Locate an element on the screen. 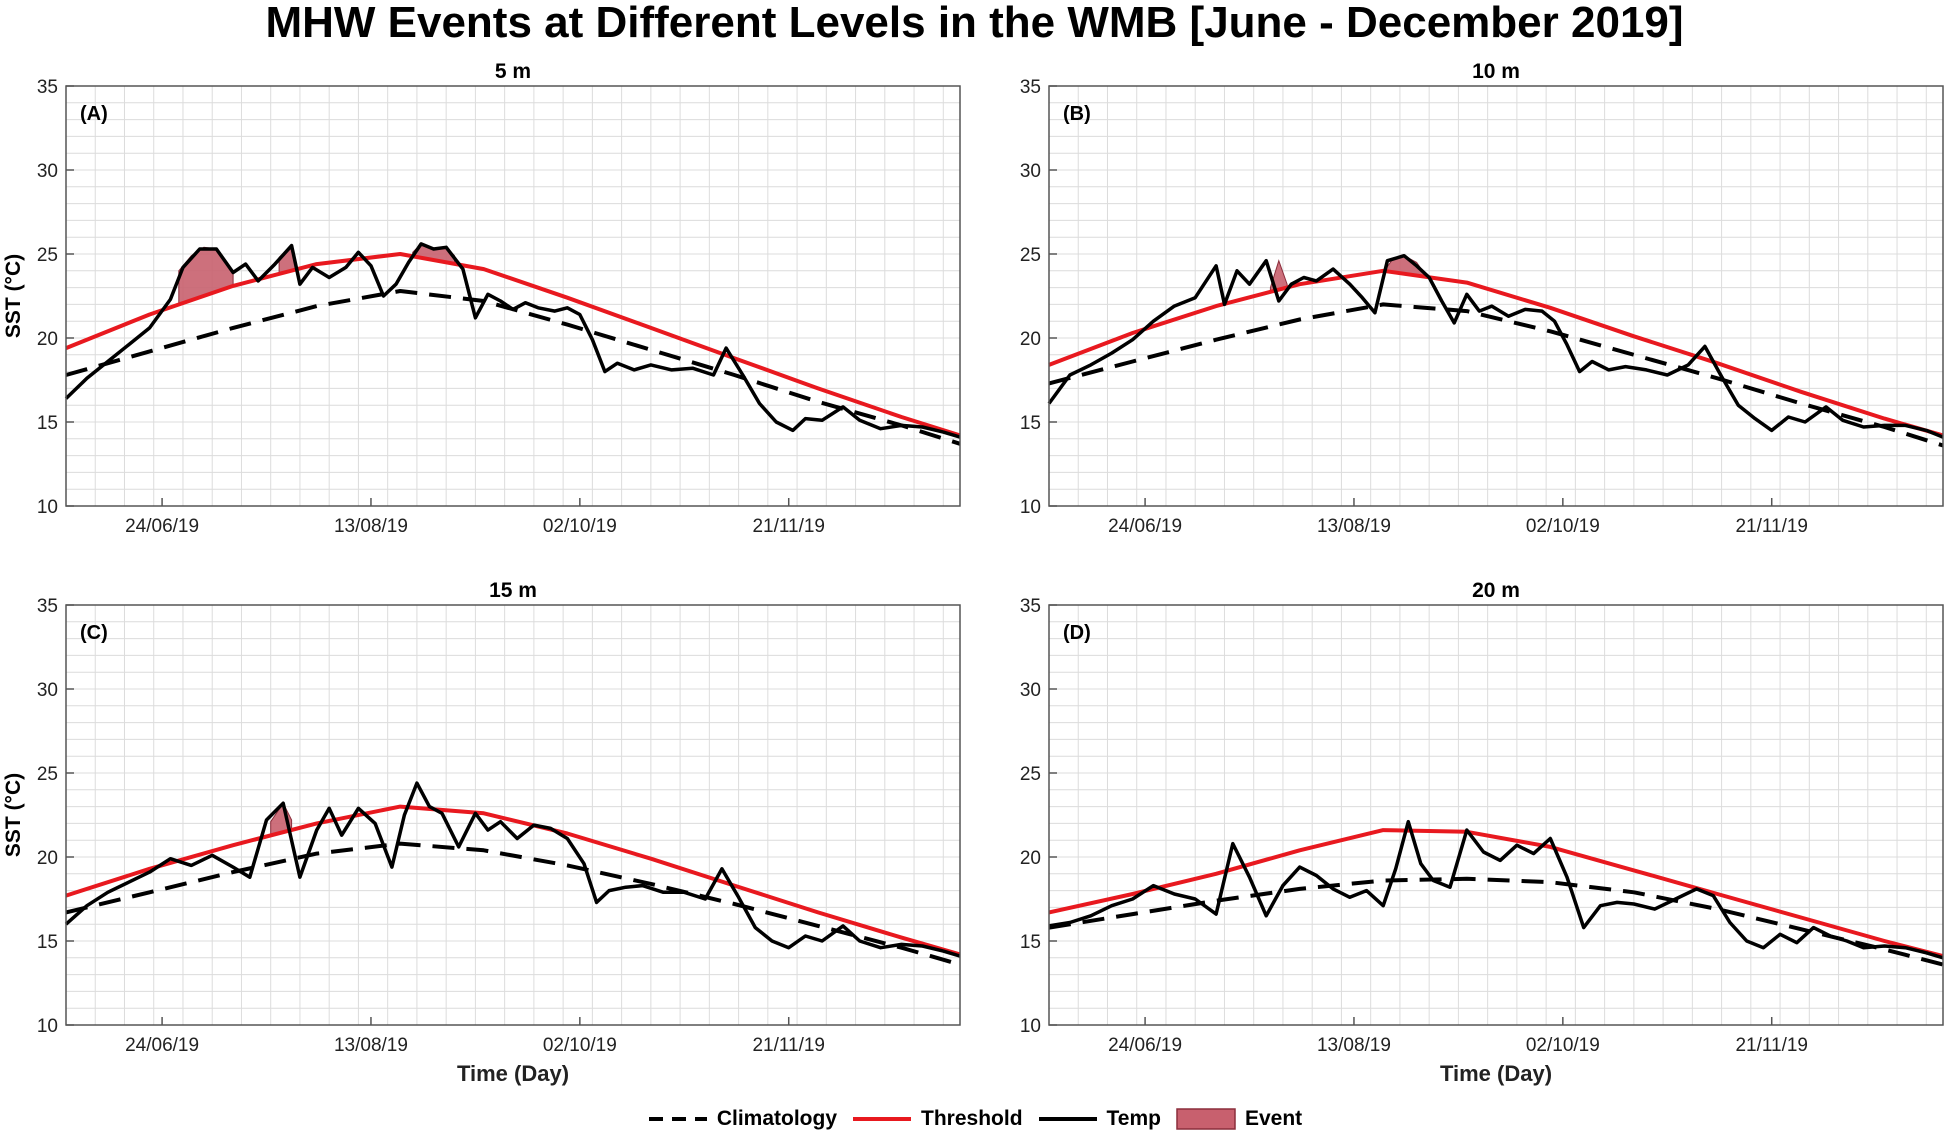  legend-label-event: Event is located at coordinates (1273, 1118).